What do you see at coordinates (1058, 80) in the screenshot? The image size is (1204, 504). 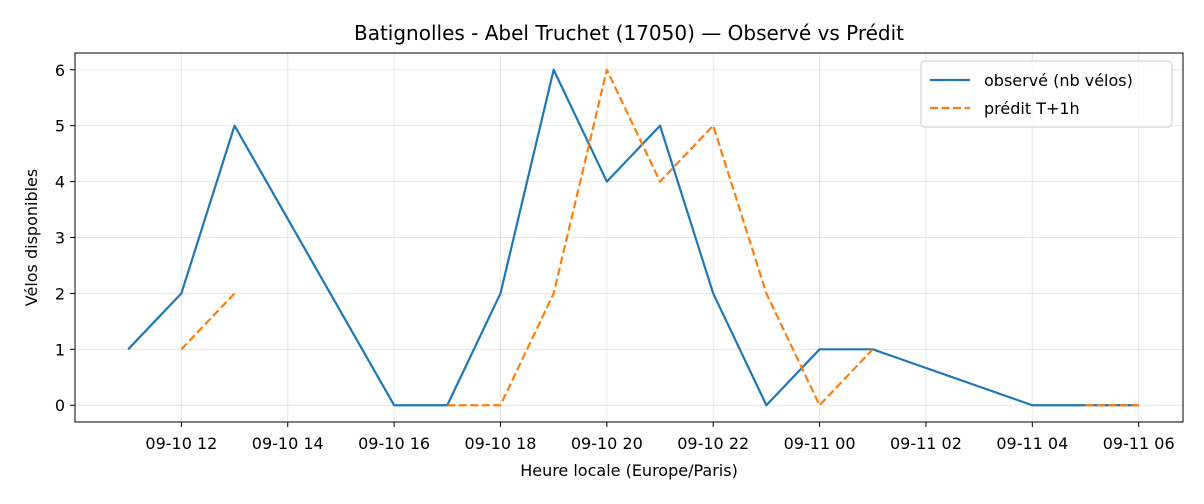 I see `legend-label: observé (nb vélos)` at bounding box center [1058, 80].